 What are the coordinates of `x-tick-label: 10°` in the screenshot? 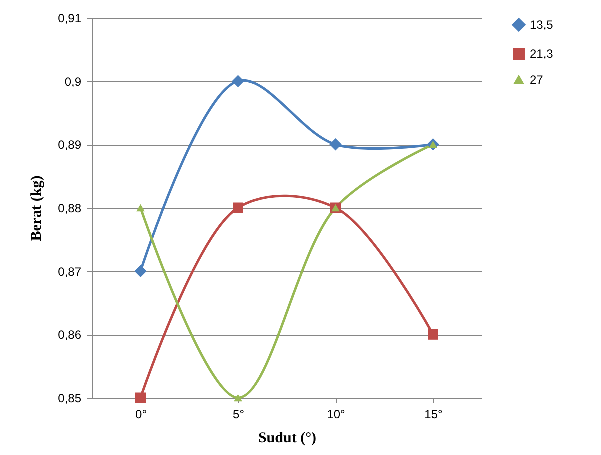 It's located at (336, 415).